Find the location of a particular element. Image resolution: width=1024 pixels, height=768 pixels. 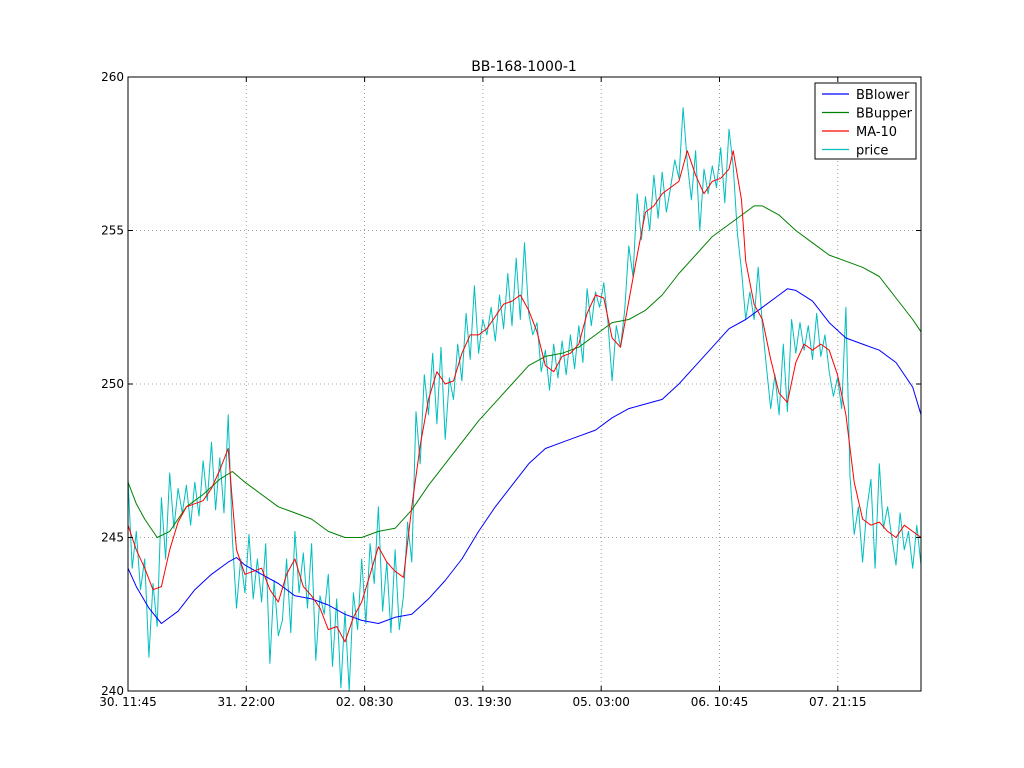

x-tick-label: 06. 10:45 is located at coordinates (719, 702).